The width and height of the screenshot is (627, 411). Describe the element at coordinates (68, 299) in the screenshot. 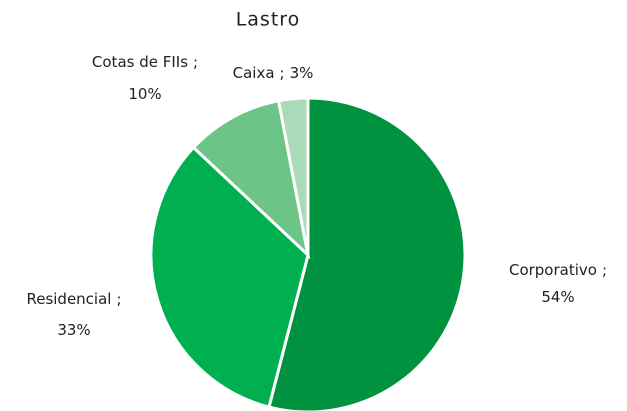

I see `category-name: Residencial` at that location.